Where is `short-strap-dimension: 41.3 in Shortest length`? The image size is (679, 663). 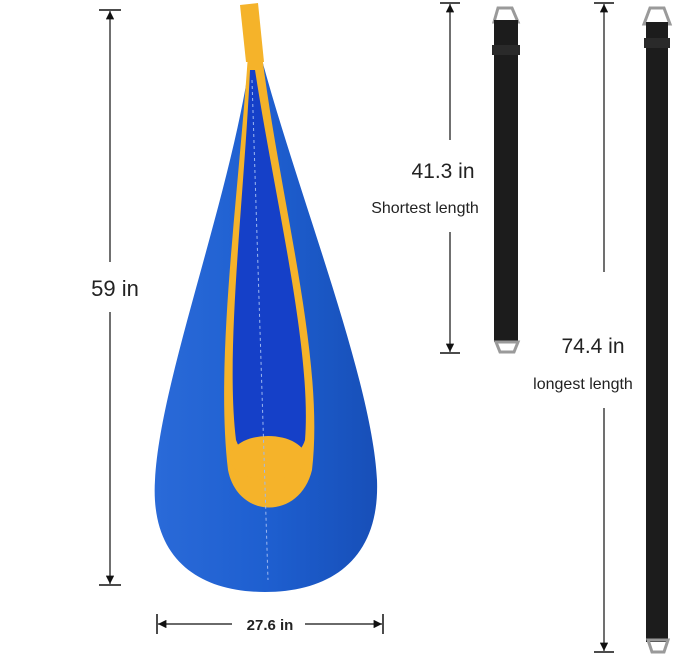 short-strap-dimension: 41.3 in Shortest length is located at coordinates (425, 178).